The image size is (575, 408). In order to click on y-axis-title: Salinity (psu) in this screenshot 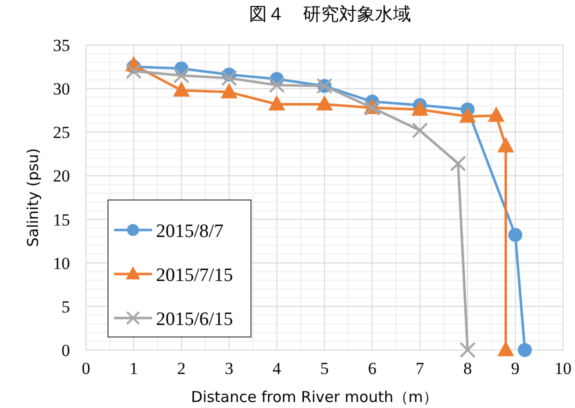, I will do `click(33, 197)`.